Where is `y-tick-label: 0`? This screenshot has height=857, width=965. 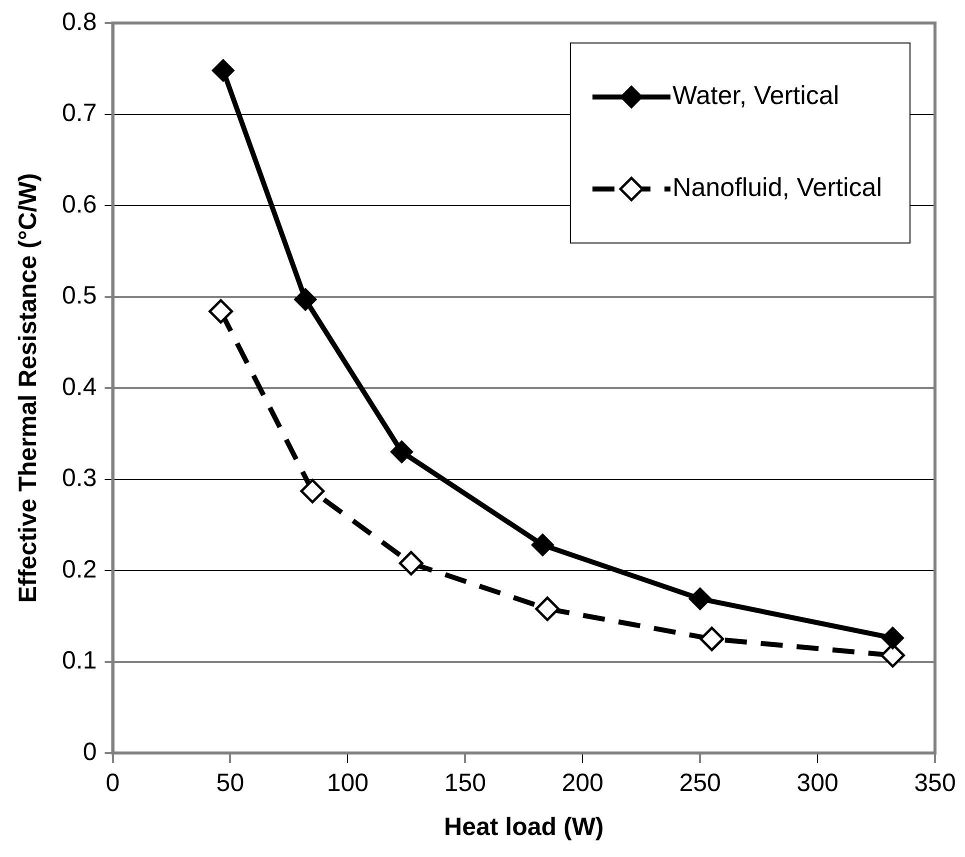 y-tick-label: 0 is located at coordinates (89, 752).